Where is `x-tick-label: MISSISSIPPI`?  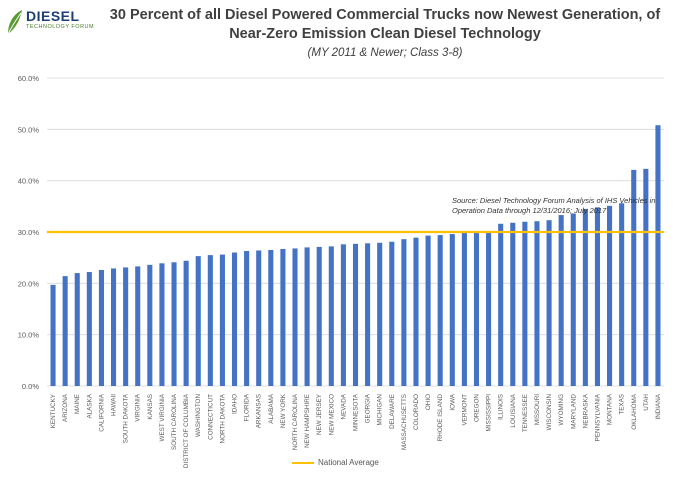
x-tick-label: MISSISSIPPI is located at coordinates (489, 413).